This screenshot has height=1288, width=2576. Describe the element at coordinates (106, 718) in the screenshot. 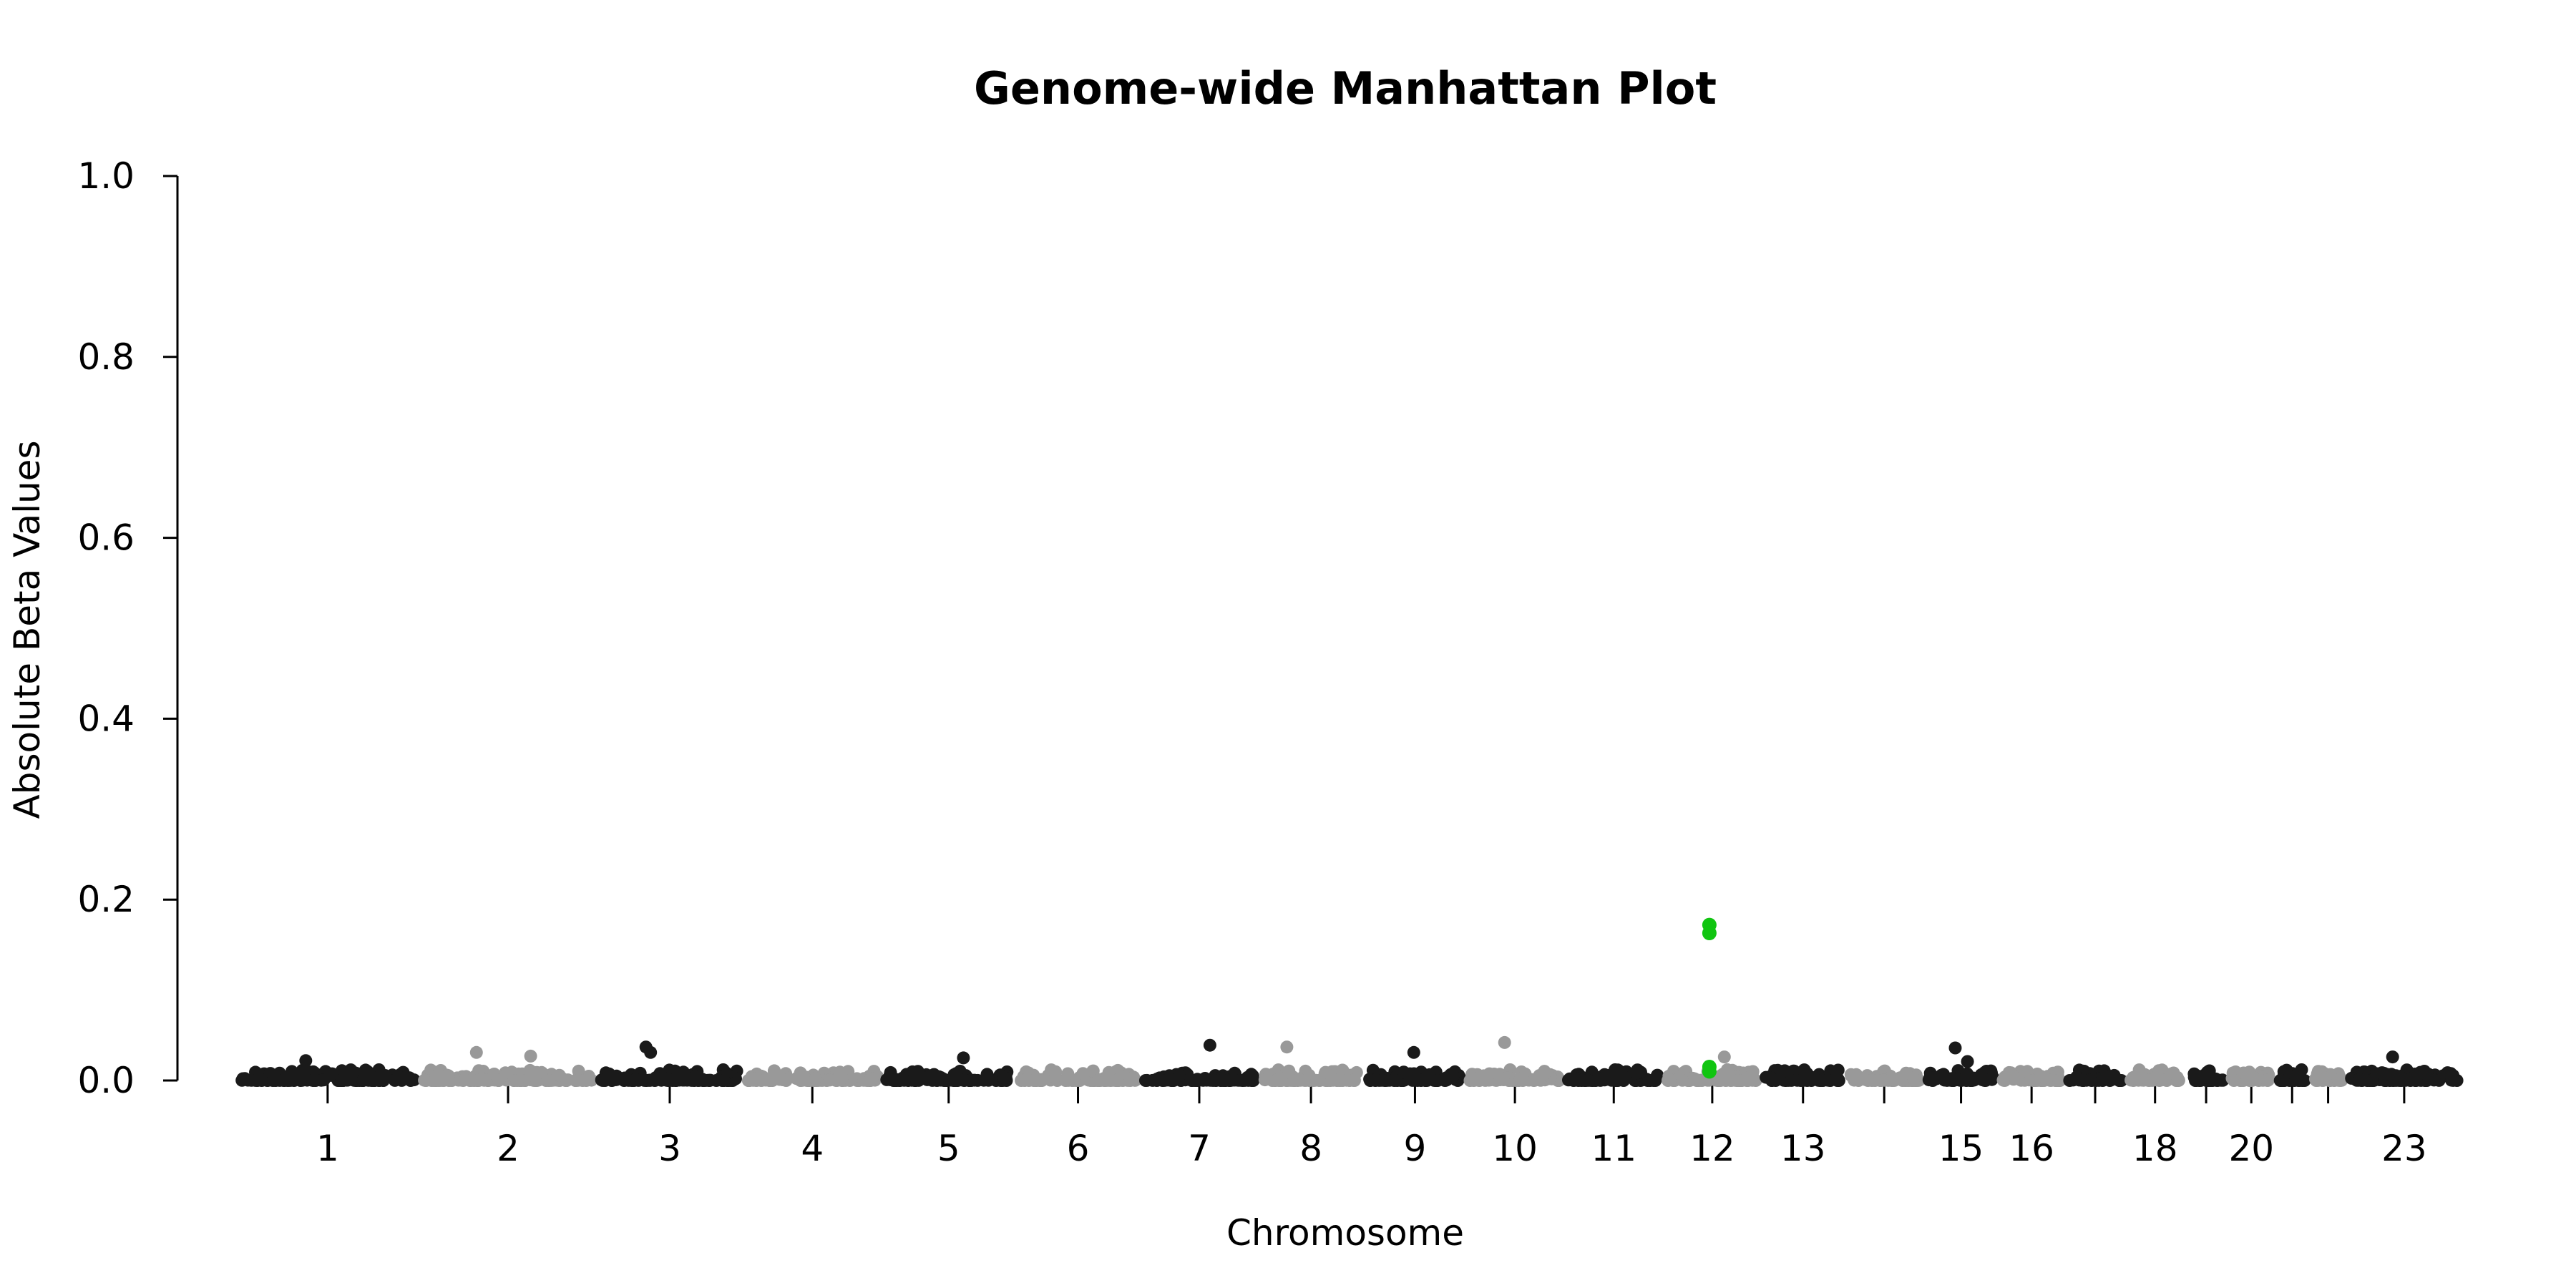

I see `y-tick-label: 0.4` at that location.